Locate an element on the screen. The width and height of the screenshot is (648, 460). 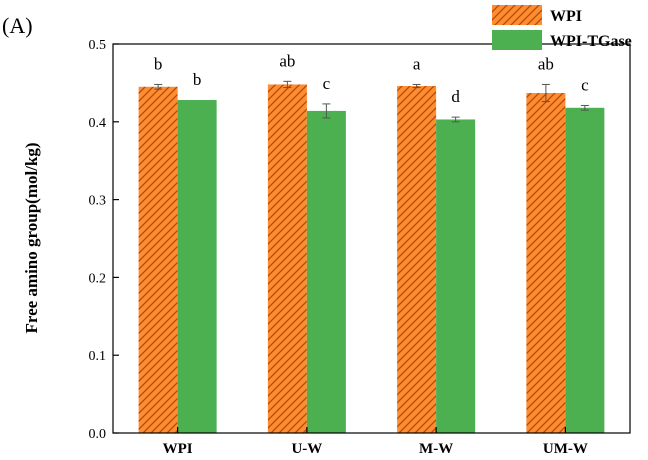
y-tick-label: 0.1 is located at coordinates (98, 356).